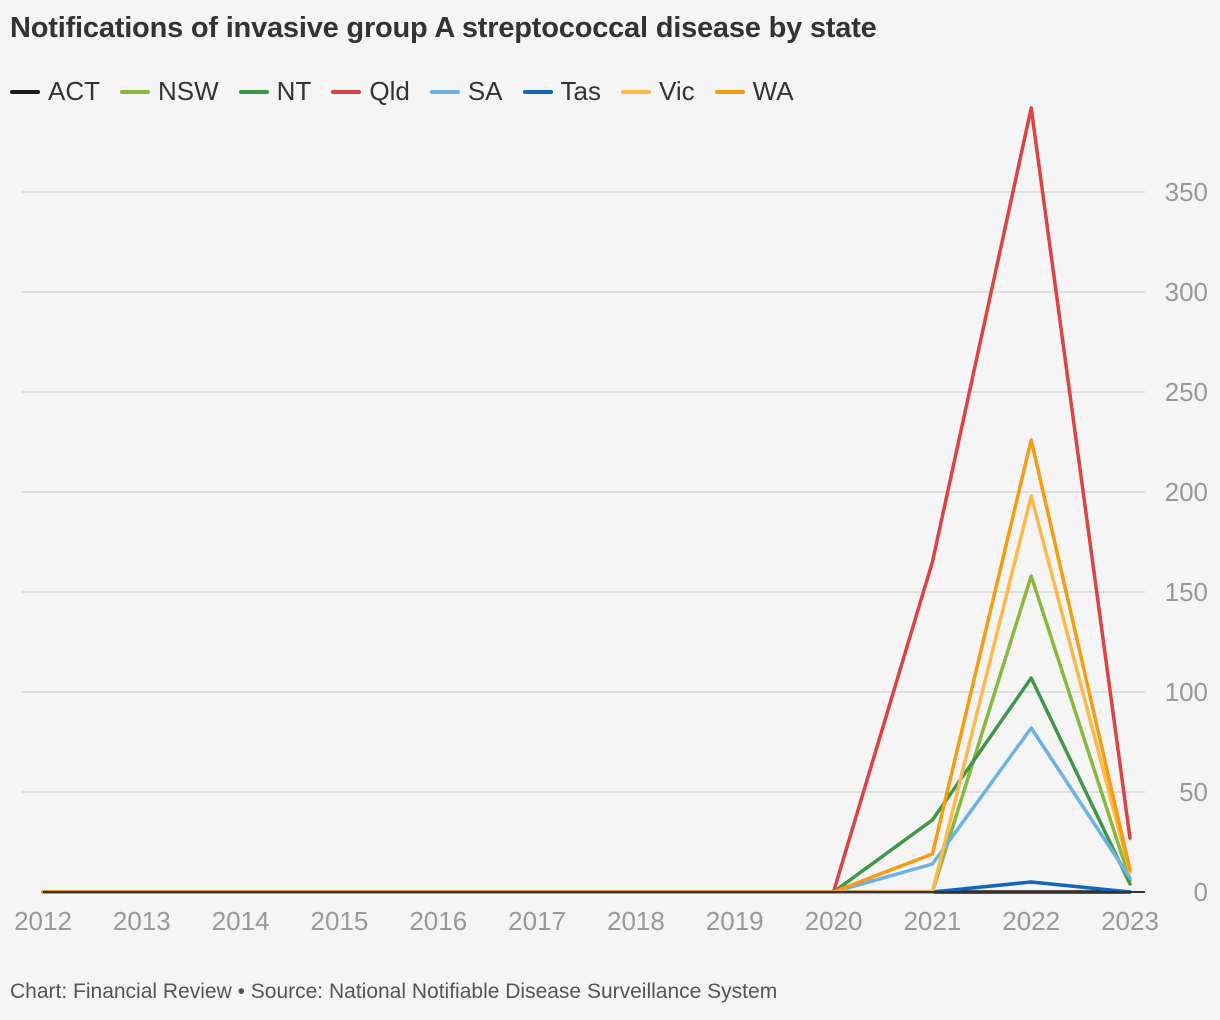 The image size is (1220, 1020). I want to click on legend-label: Tas, so click(580, 91).